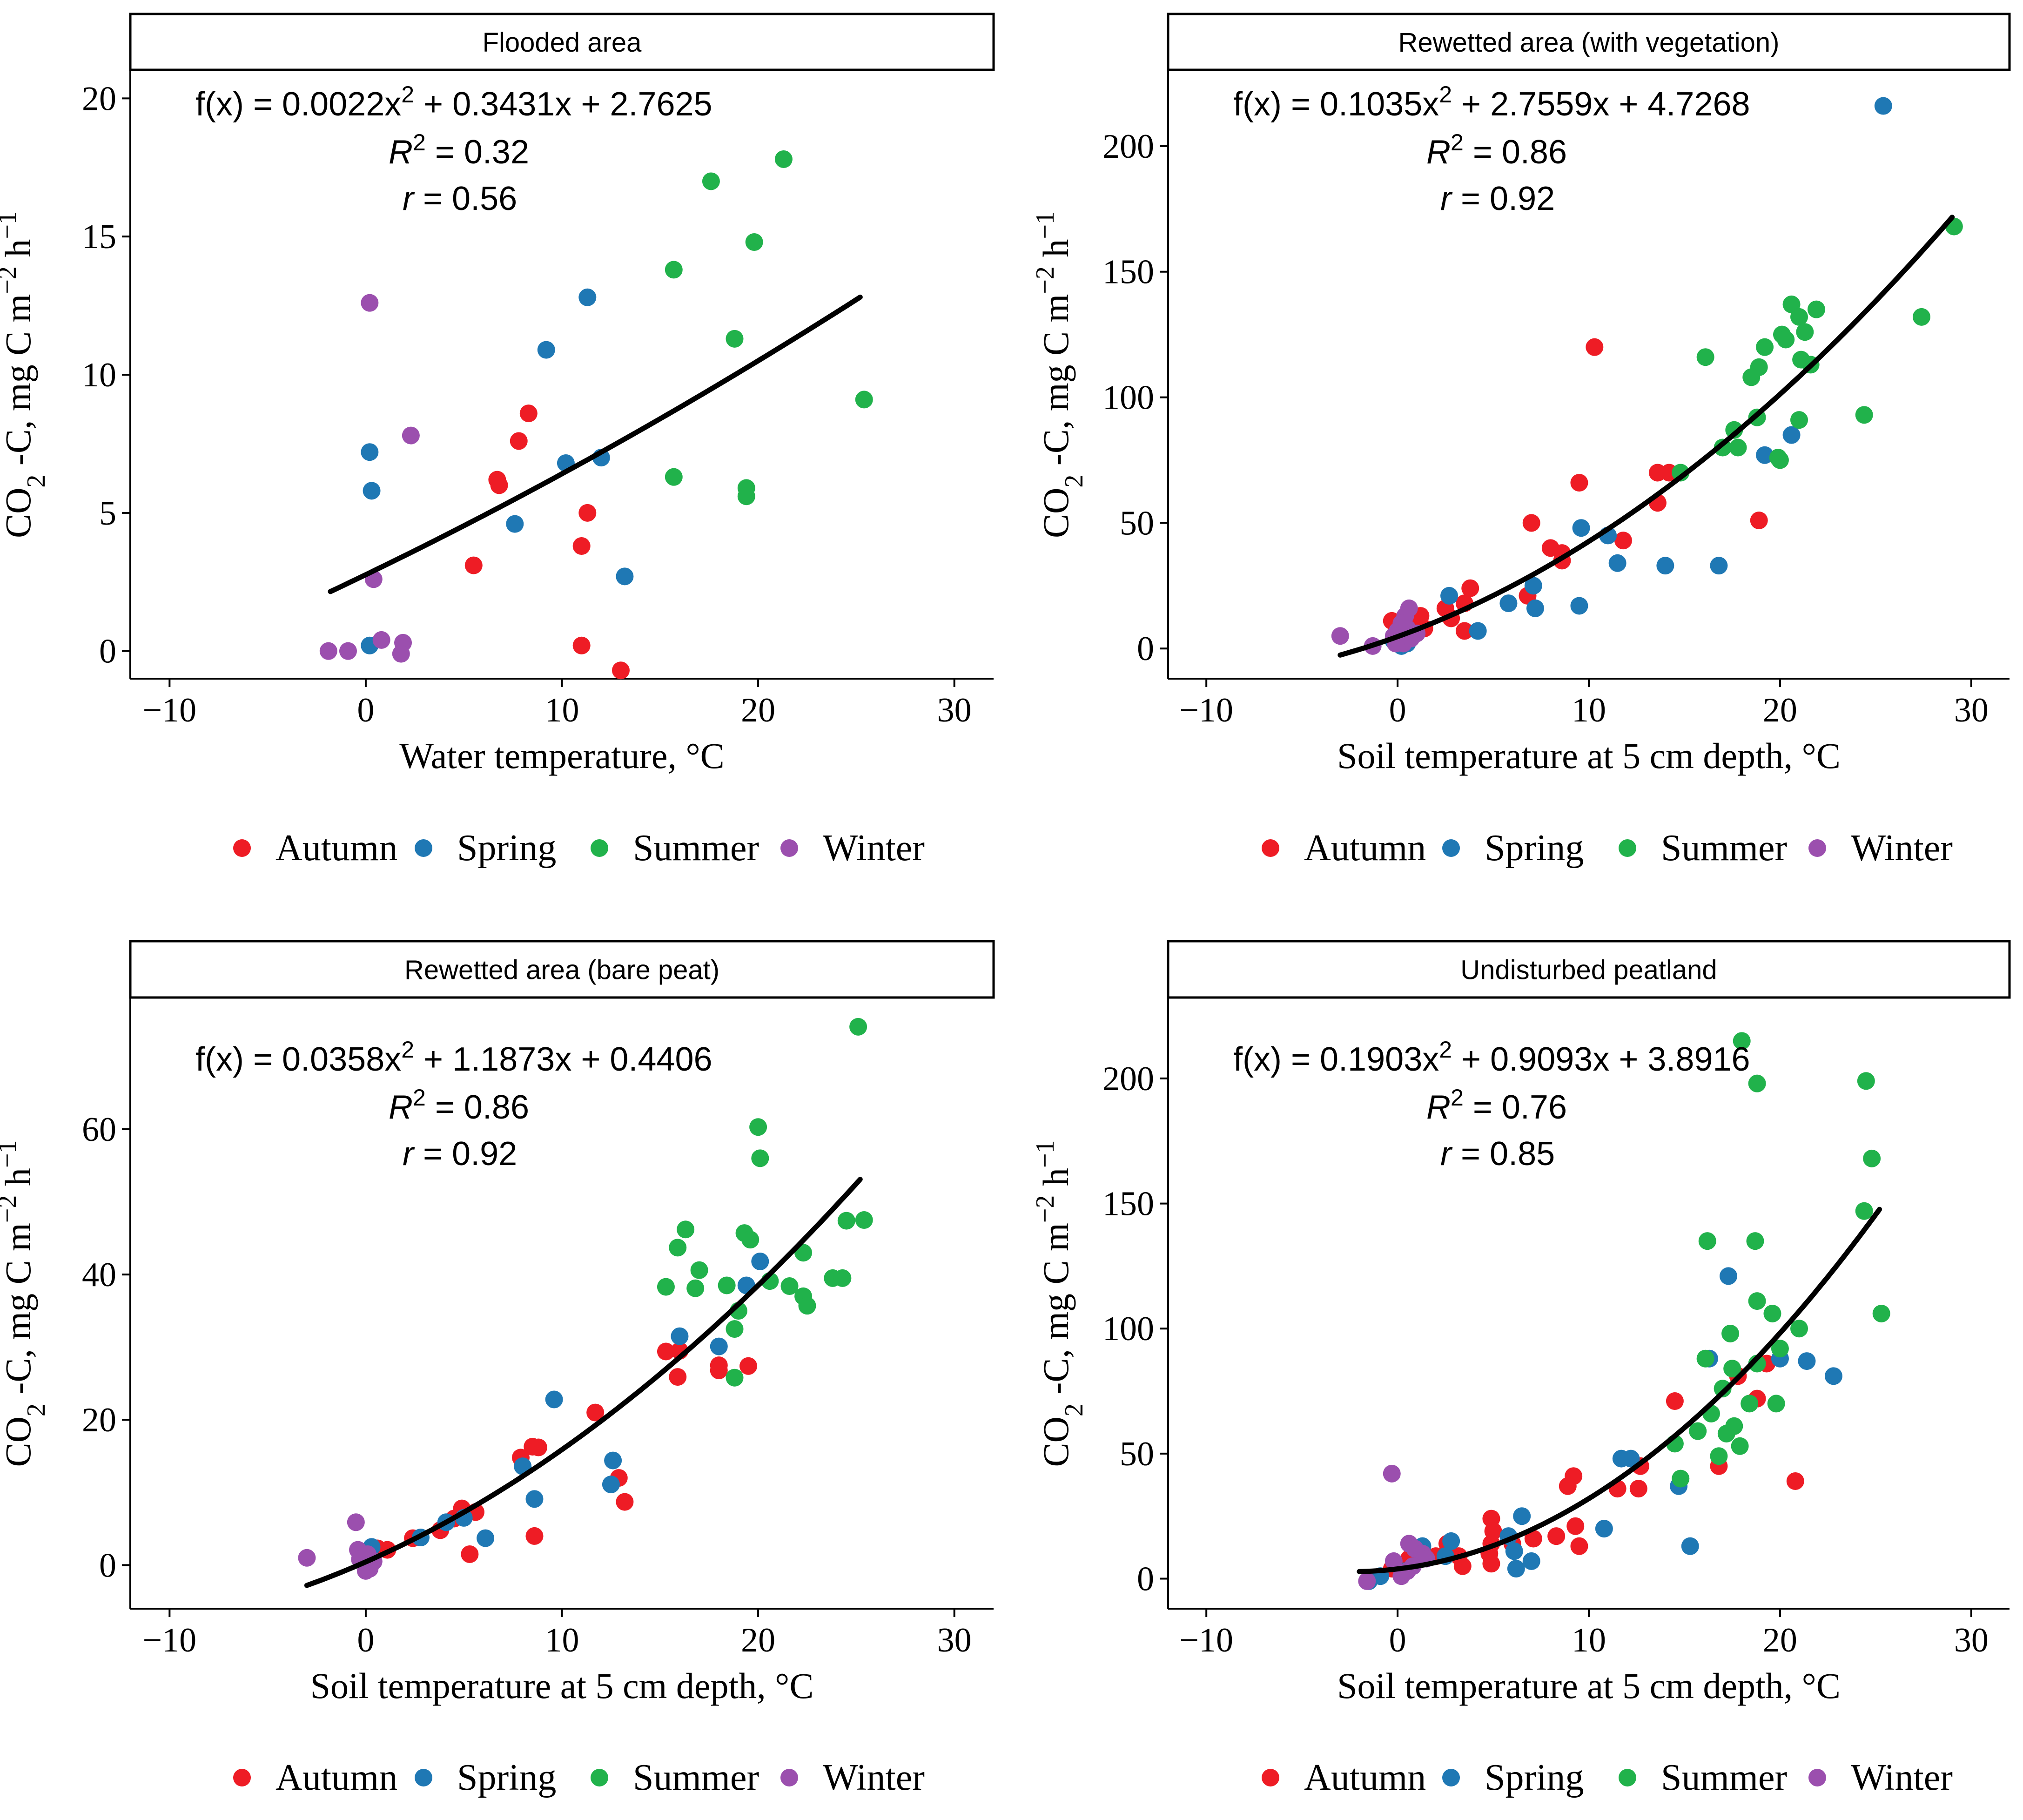  What do you see at coordinates (477, 1107) in the screenshot?
I see `r2-value: = 0.86` at bounding box center [477, 1107].